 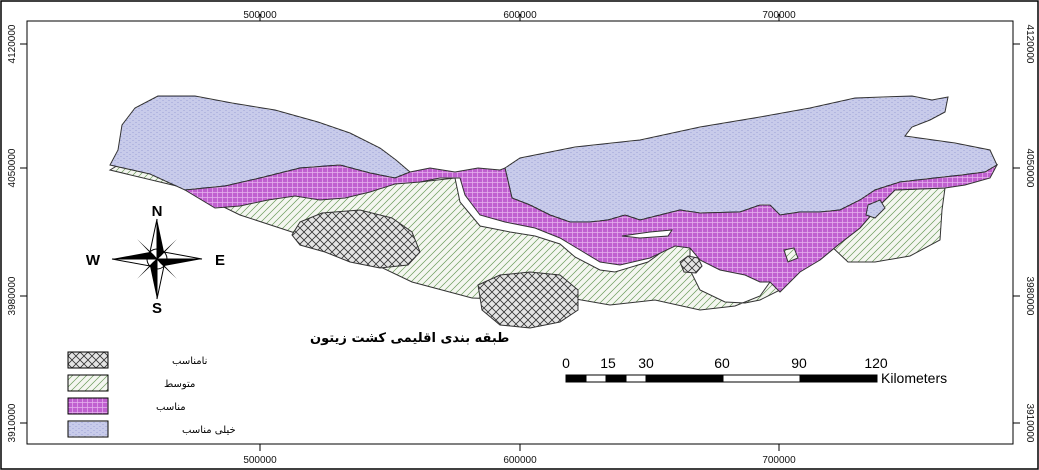 What do you see at coordinates (1029, 423) in the screenshot?
I see `y-tick-right-4: 3910000` at bounding box center [1029, 423].